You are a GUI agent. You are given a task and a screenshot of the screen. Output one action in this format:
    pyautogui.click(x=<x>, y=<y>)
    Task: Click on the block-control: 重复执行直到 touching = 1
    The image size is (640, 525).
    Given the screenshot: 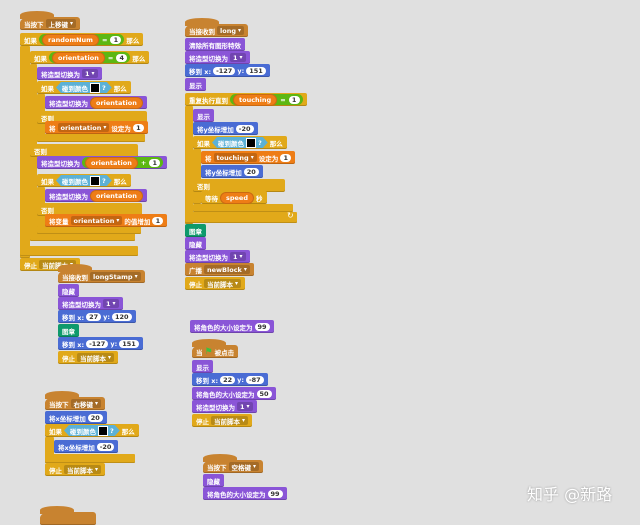 What is the action you would take?
    pyautogui.click(x=246, y=99)
    